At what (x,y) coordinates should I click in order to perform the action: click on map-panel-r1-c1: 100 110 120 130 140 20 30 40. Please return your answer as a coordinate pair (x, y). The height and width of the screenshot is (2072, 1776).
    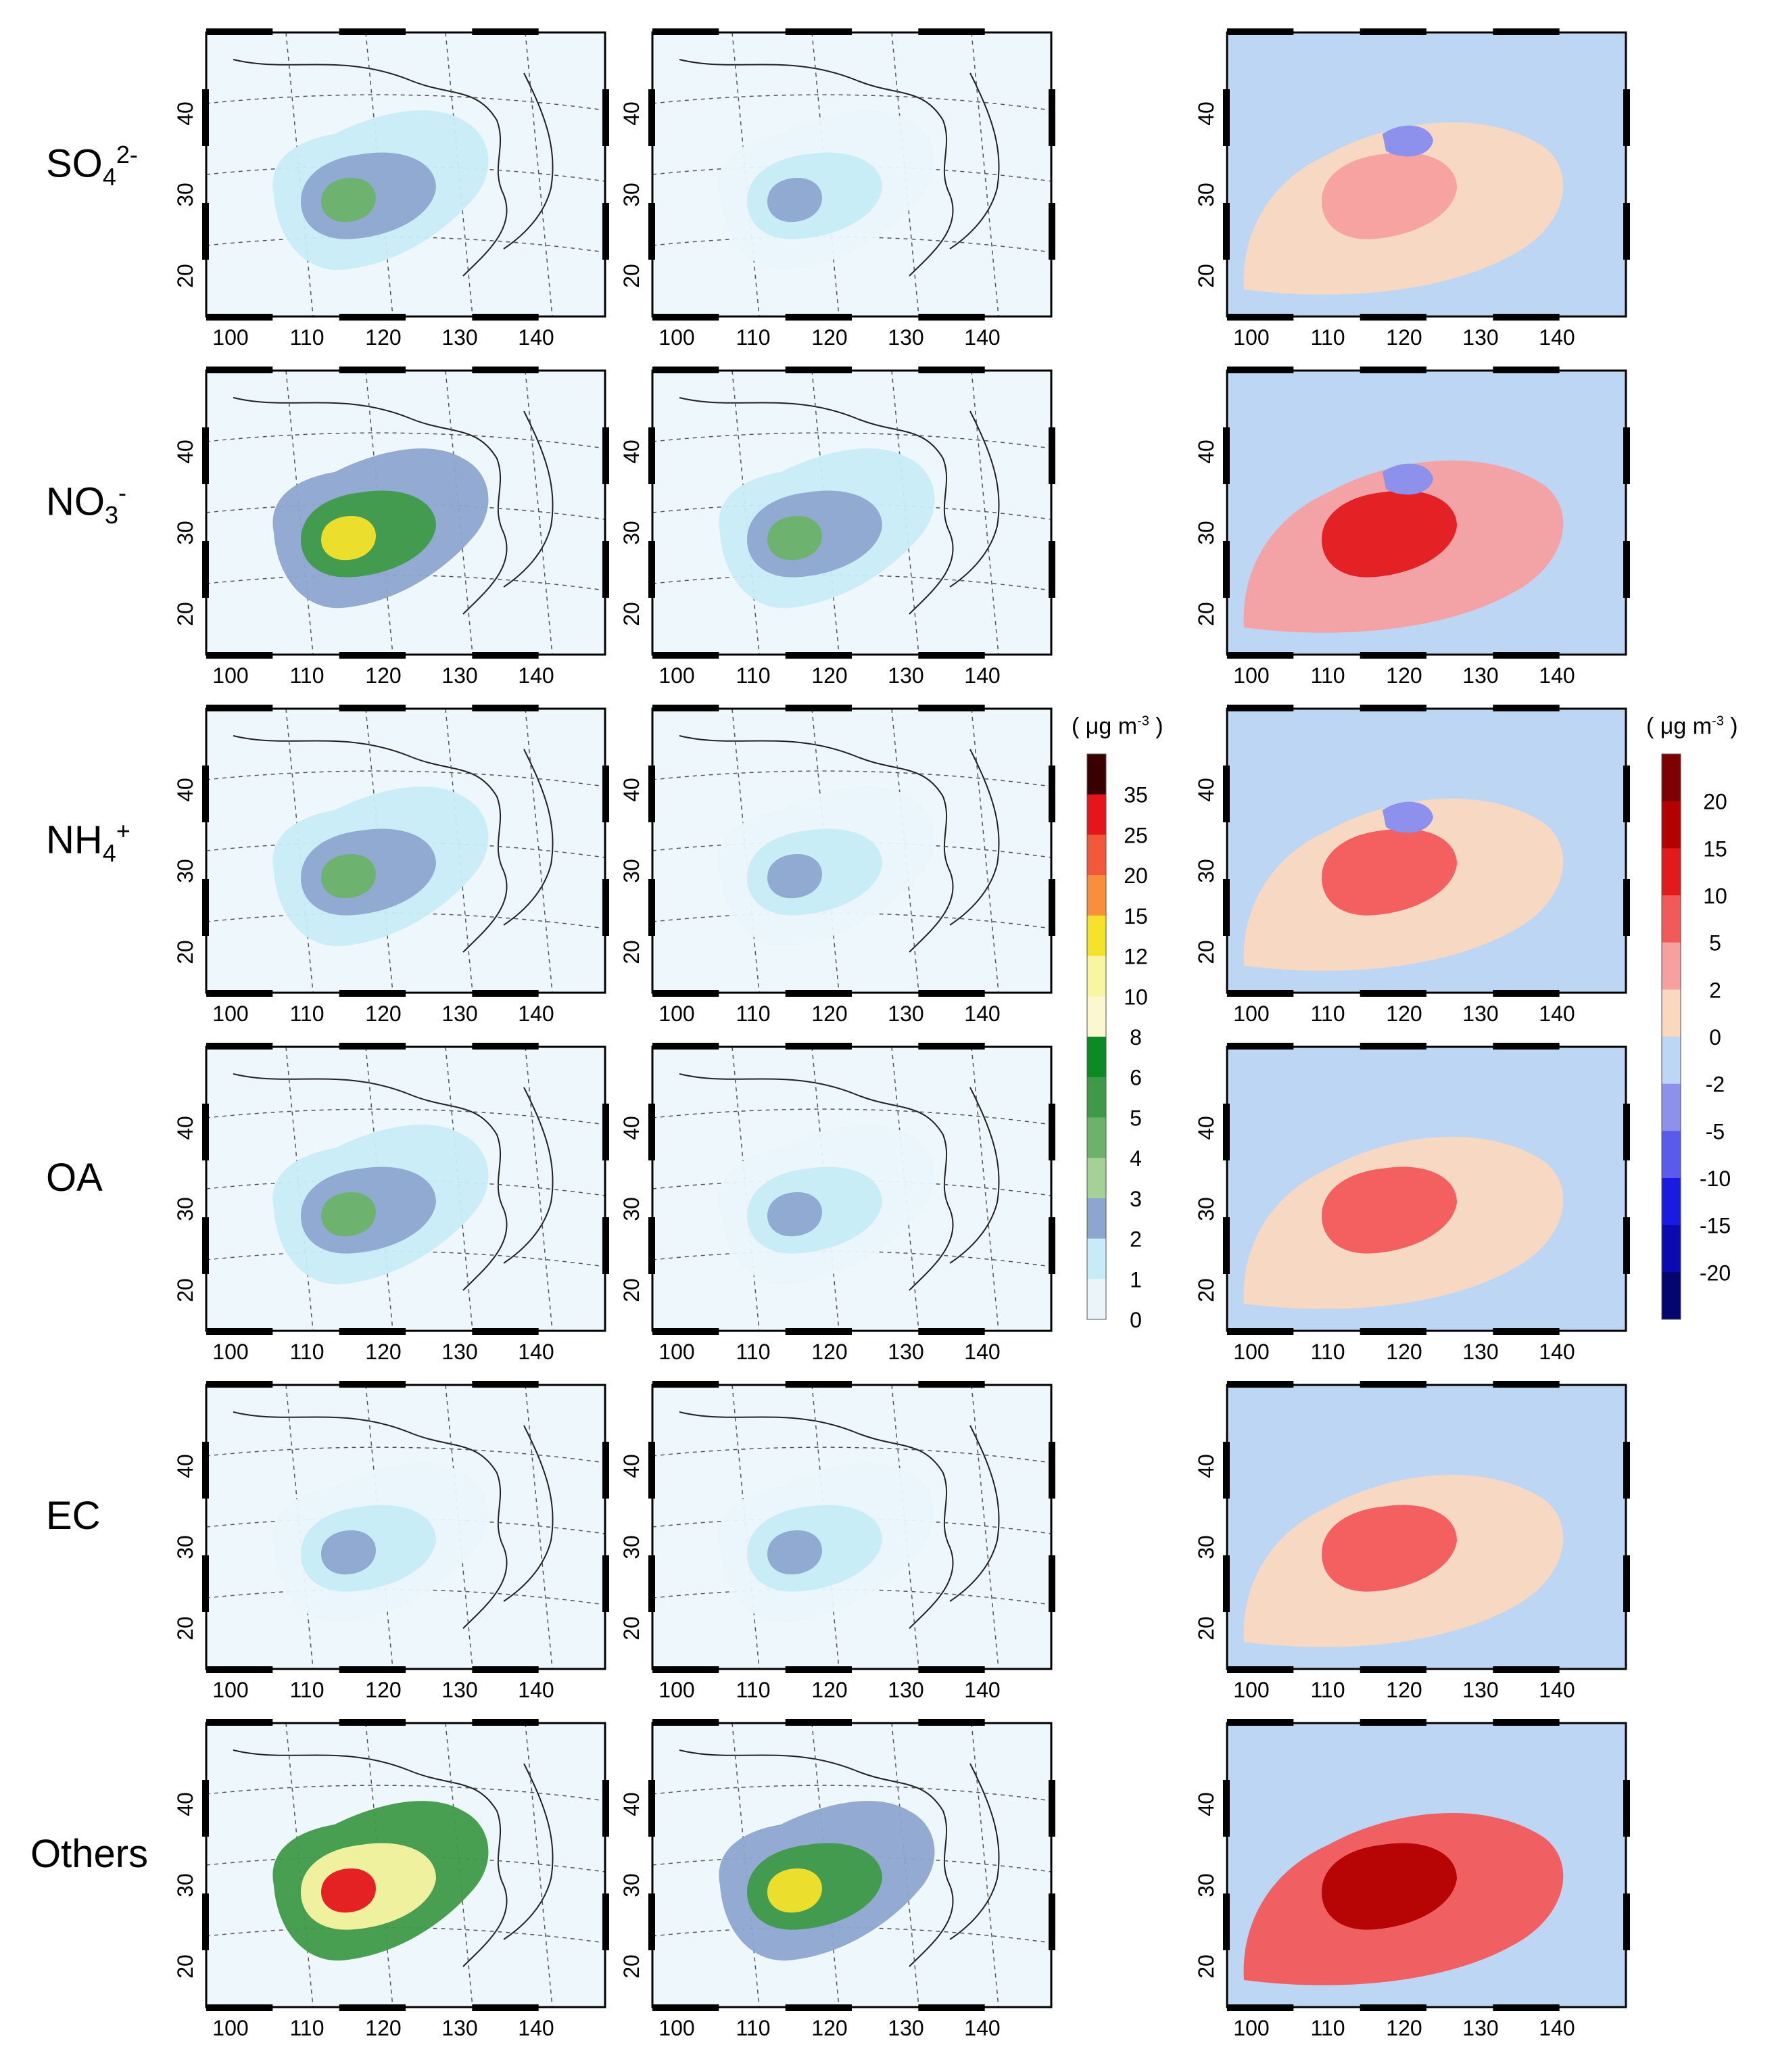
    Looking at the image, I should click on (837, 527).